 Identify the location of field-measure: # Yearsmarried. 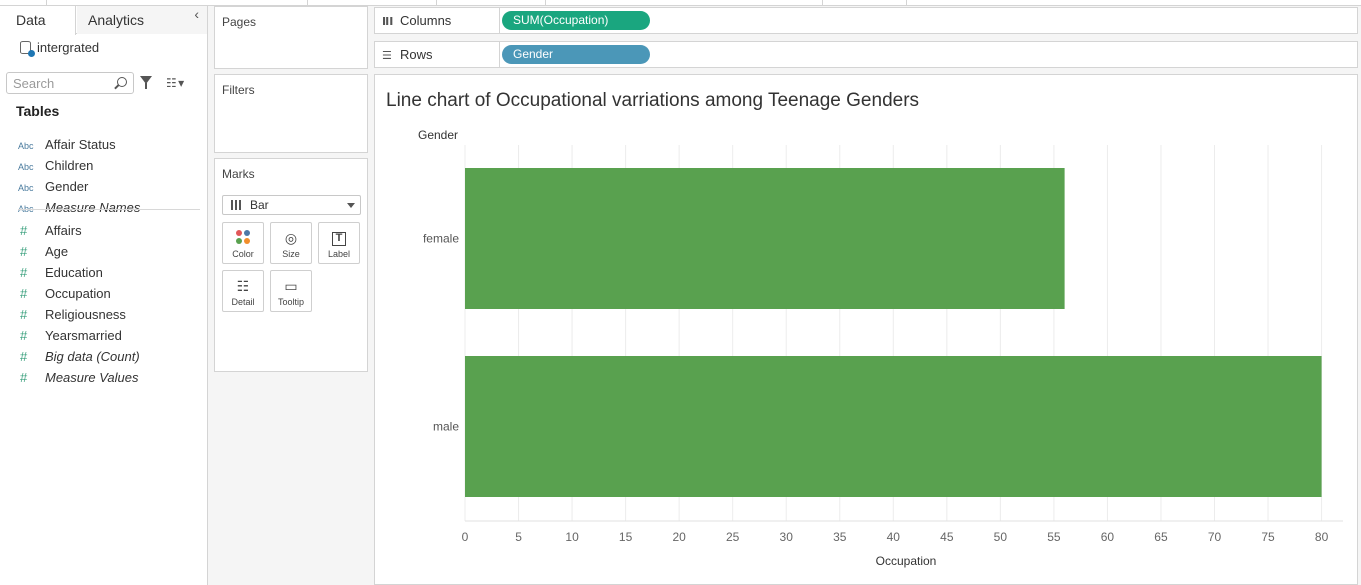
(70, 335).